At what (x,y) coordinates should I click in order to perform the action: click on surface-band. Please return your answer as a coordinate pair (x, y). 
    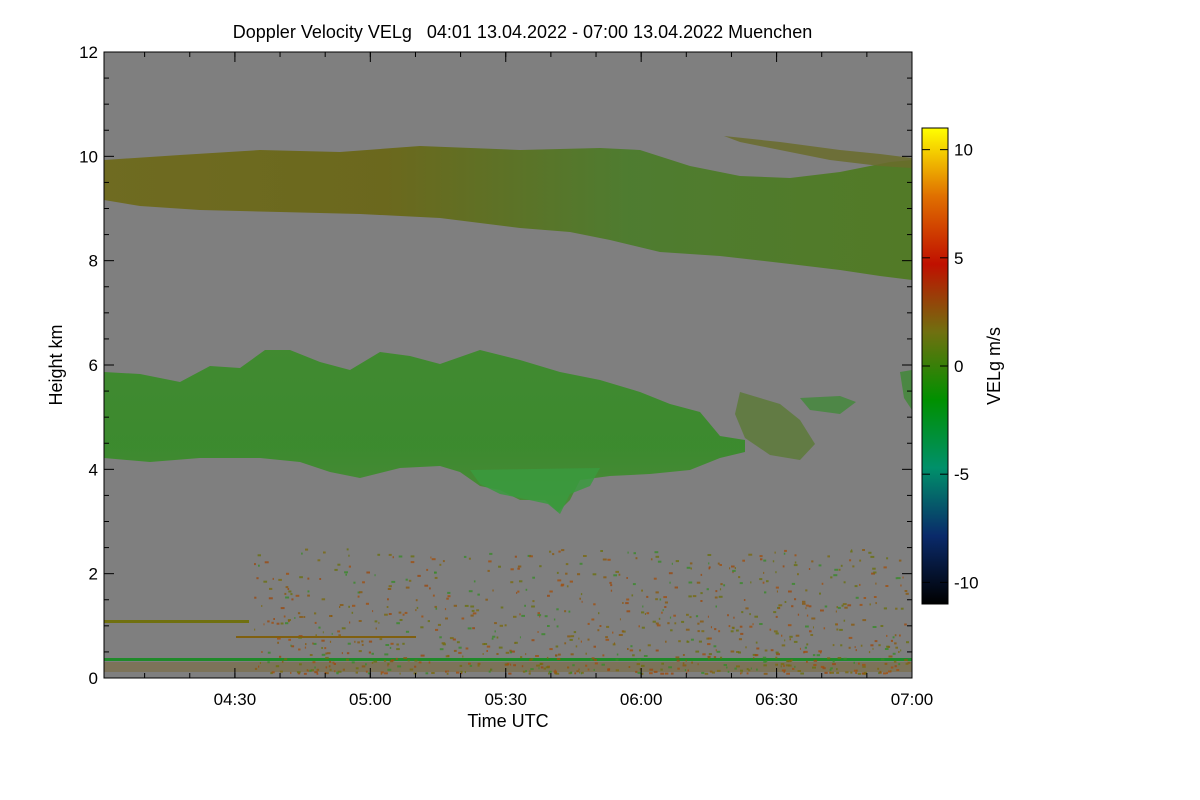
    Looking at the image, I should click on (508, 667).